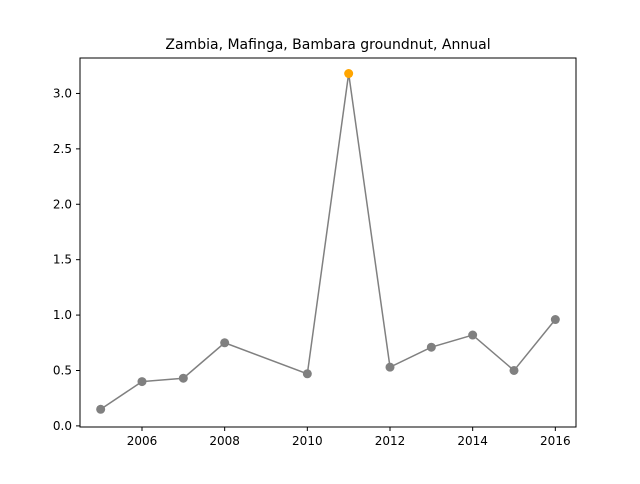 The height and width of the screenshot is (484, 640). Describe the element at coordinates (62, 315) in the screenshot. I see `y-tick-label: 1.0` at that location.